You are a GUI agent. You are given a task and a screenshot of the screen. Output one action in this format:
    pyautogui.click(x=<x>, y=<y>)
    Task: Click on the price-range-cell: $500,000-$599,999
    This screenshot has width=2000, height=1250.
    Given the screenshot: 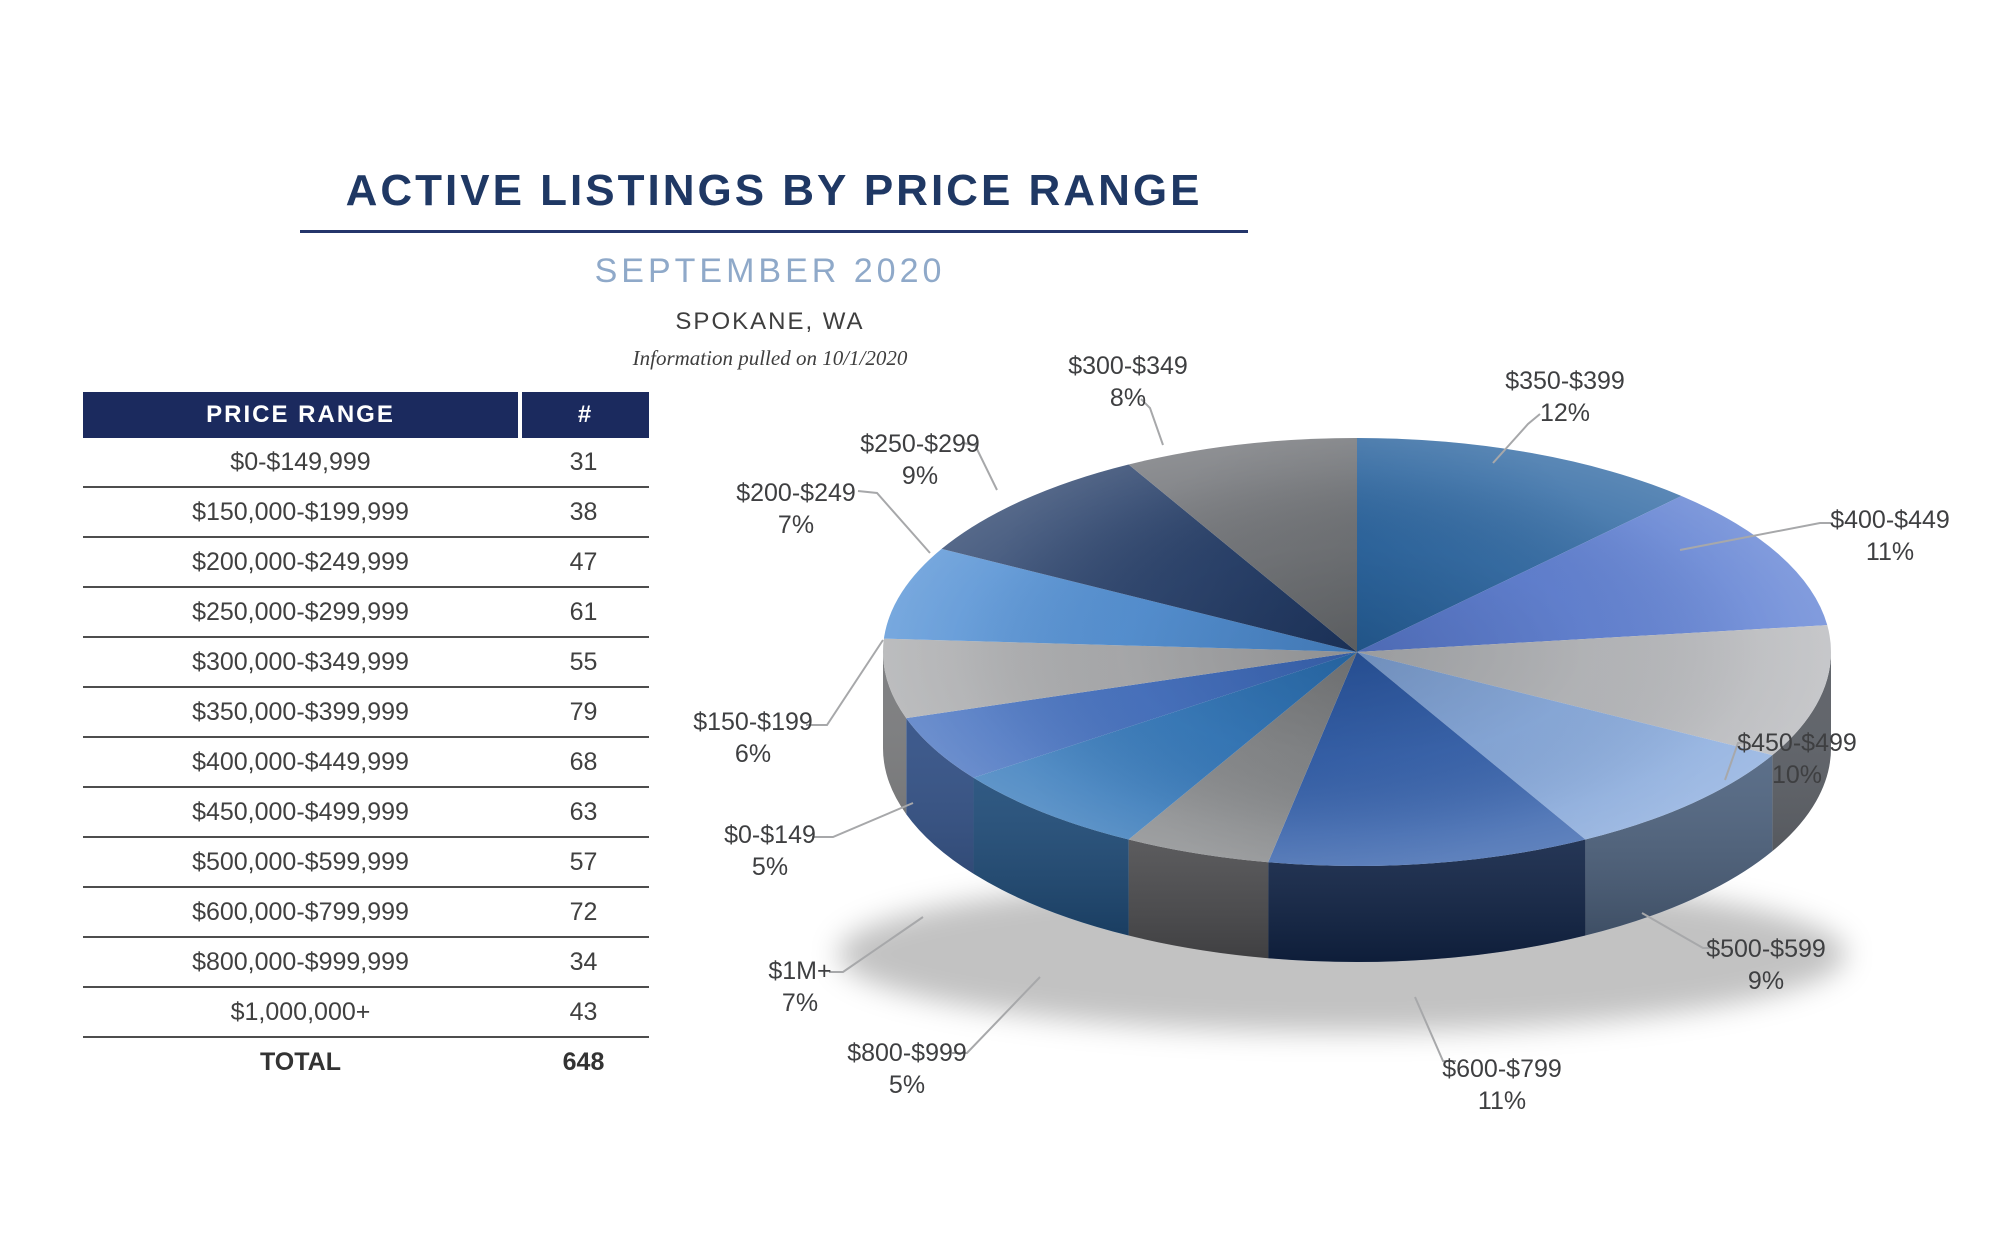 What is the action you would take?
    pyautogui.click(x=300, y=861)
    